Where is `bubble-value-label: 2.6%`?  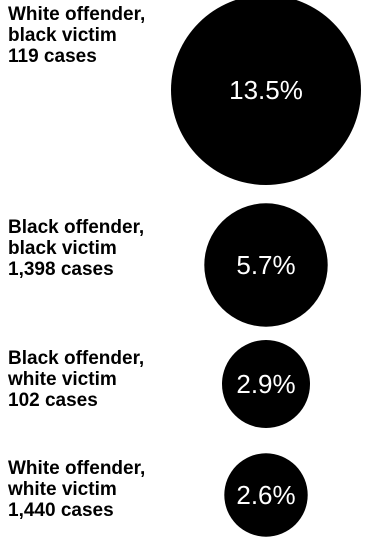 bubble-value-label: 2.6% is located at coordinates (265, 495).